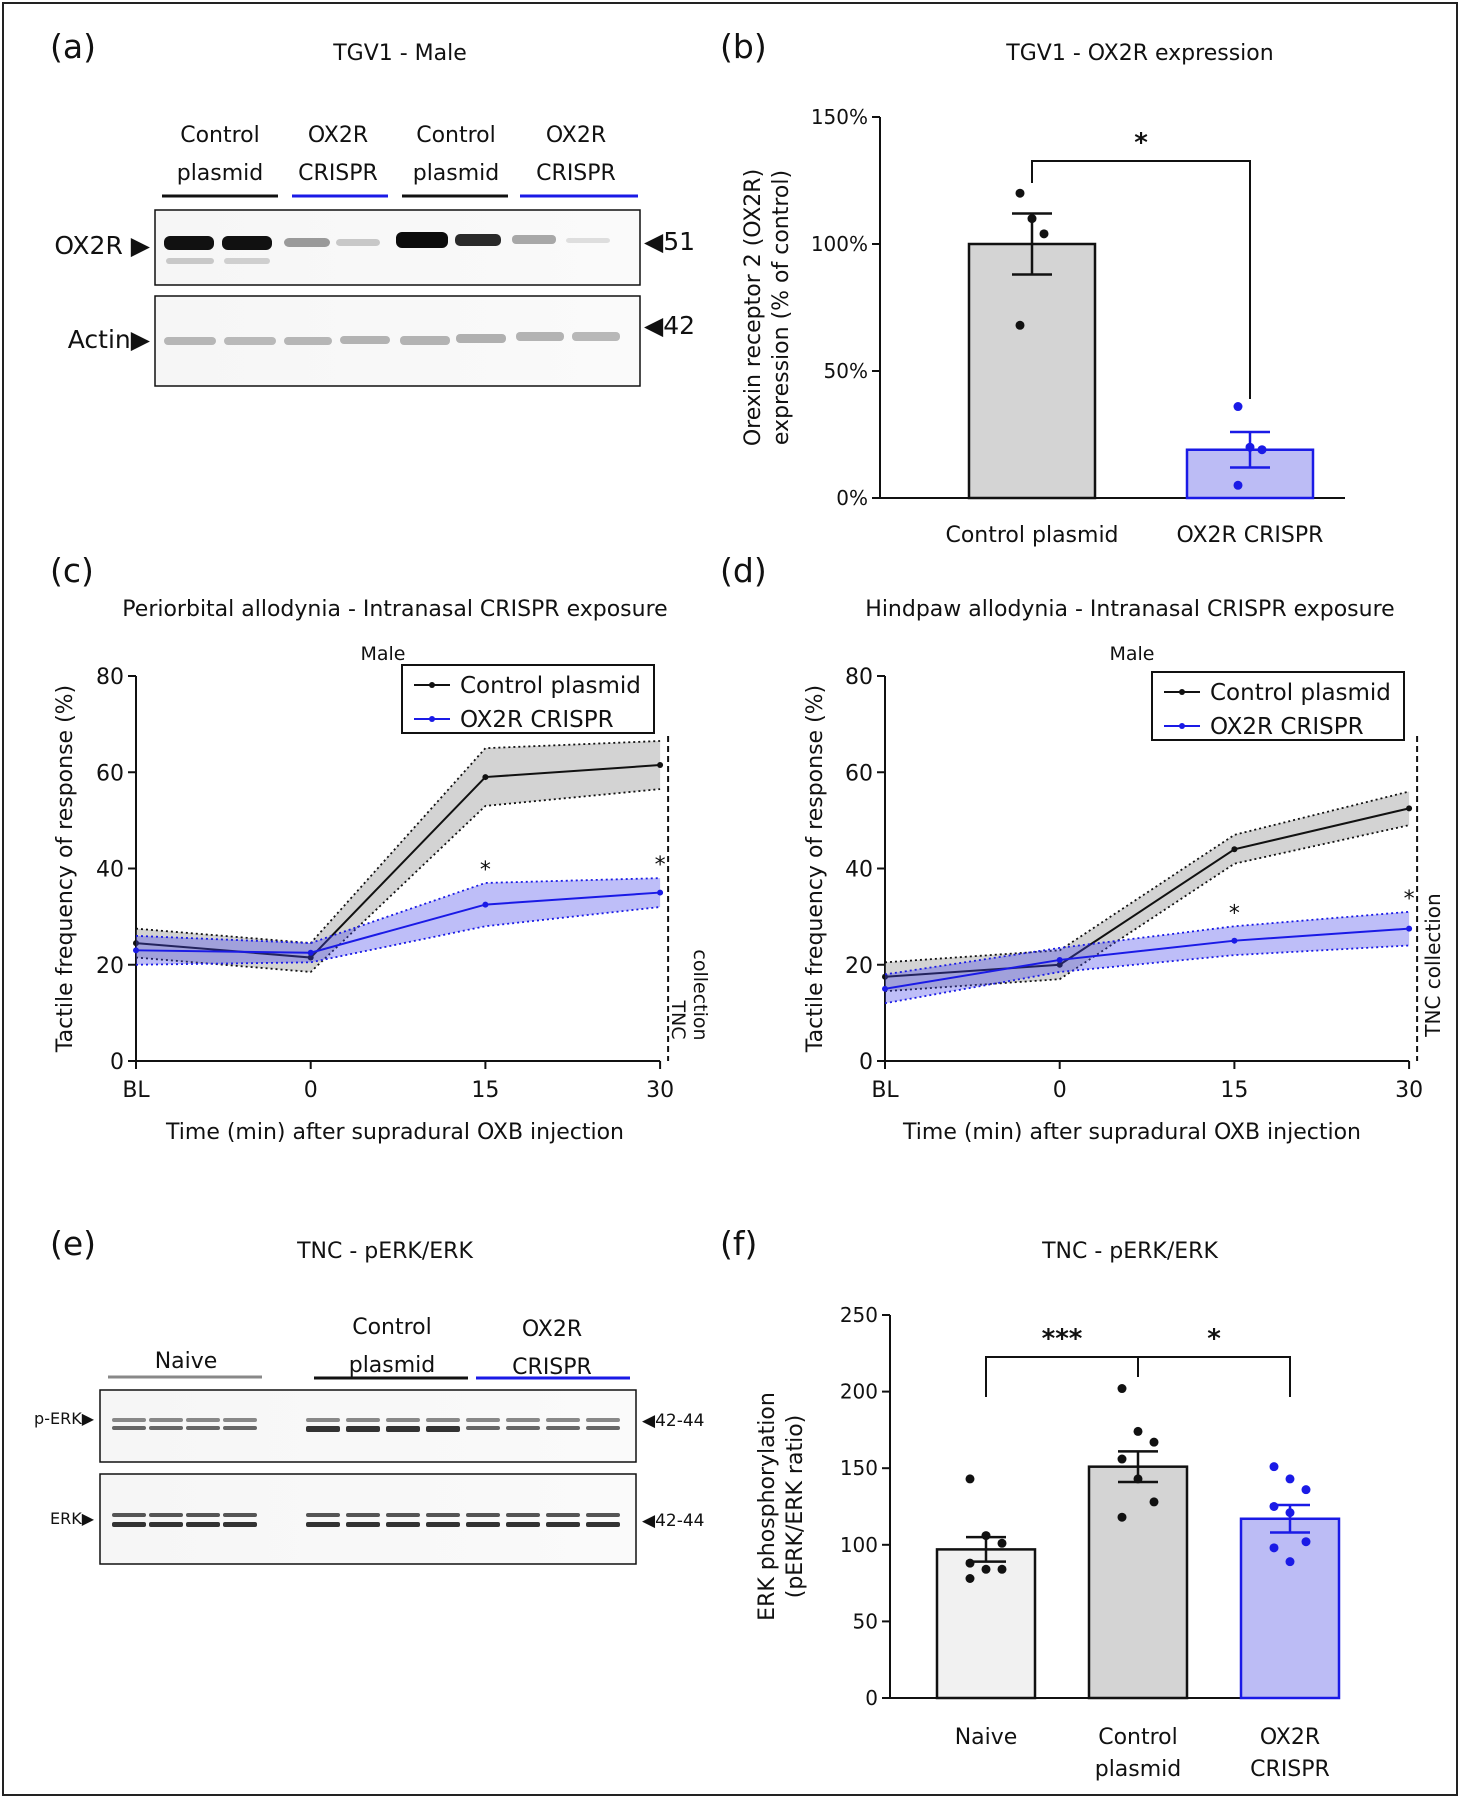 The width and height of the screenshot is (1462, 1800). Describe the element at coordinates (1290, 1737) in the screenshot. I see `category-label: OX2R` at that location.